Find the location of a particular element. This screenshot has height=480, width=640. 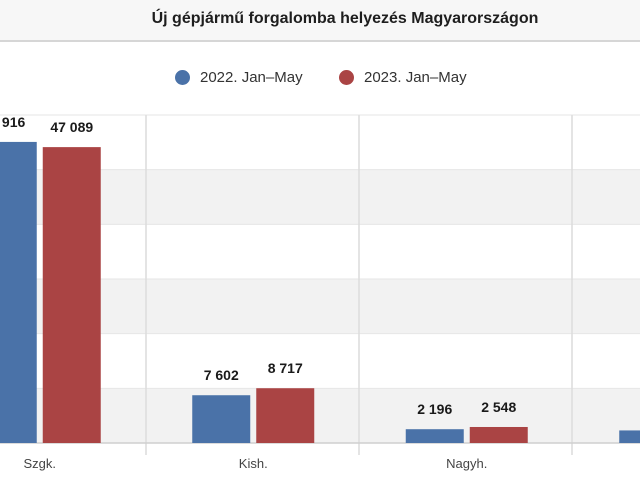

data-label-series-2-2: 8 717 is located at coordinates (285, 368).